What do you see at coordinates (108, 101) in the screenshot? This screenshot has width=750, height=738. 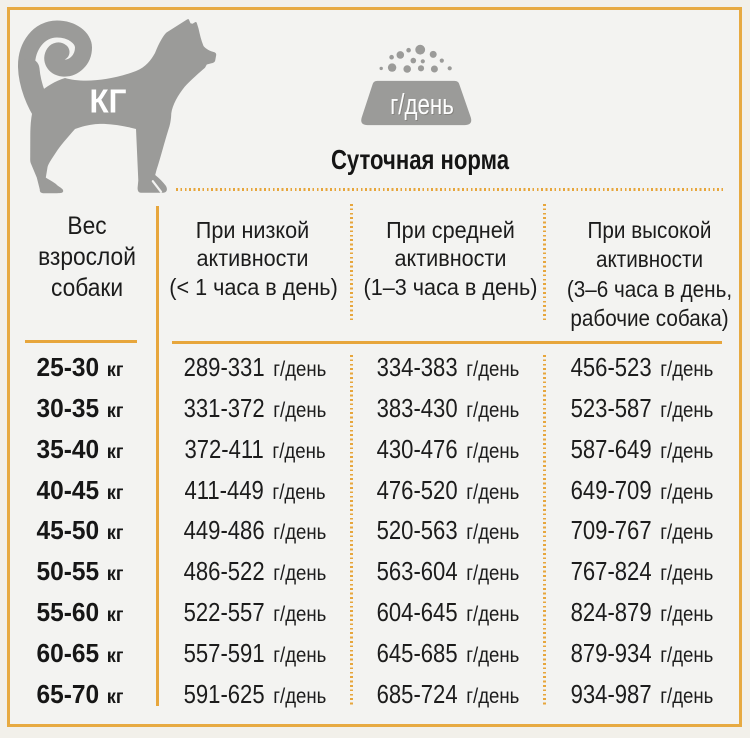 I see `svg-text: КГ` at bounding box center [108, 101].